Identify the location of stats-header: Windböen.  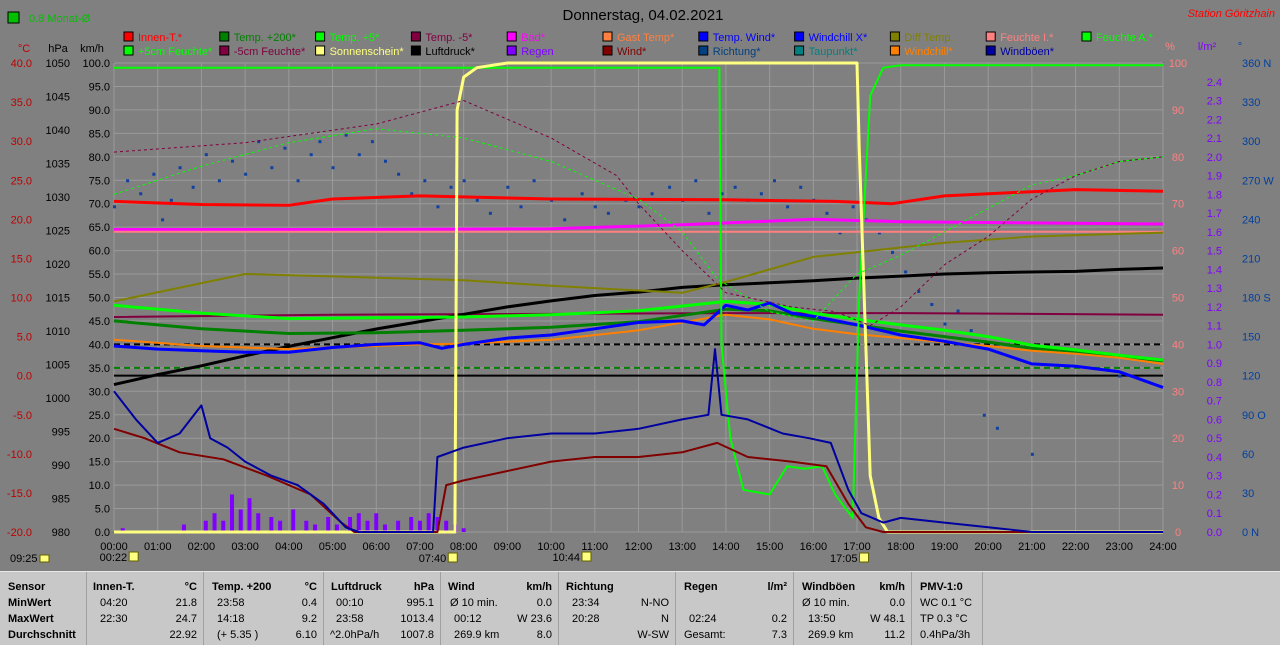
(829, 587).